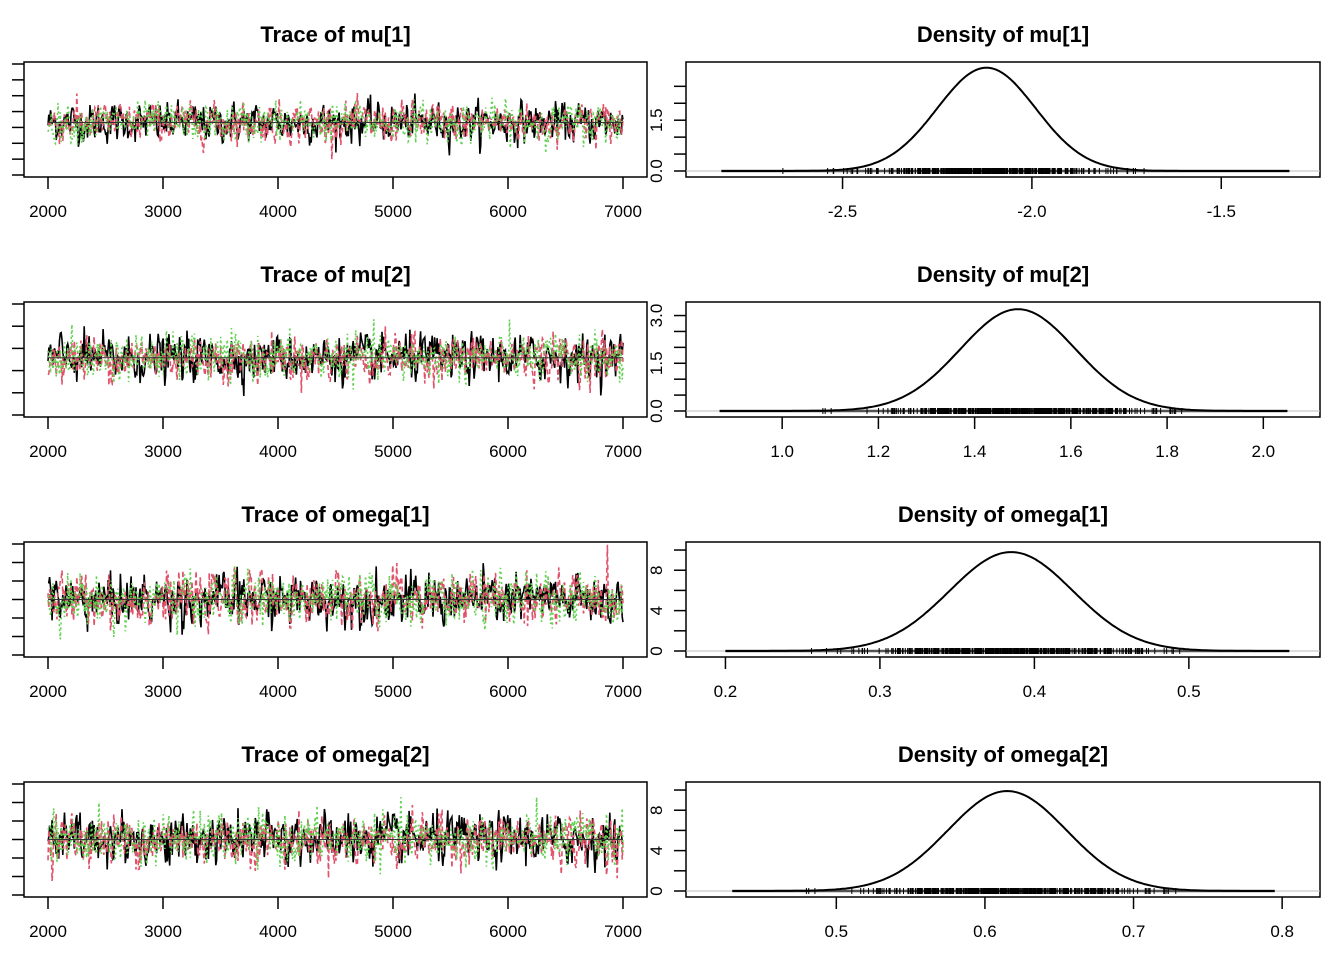 The image size is (1344, 960). What do you see at coordinates (842, 211) in the screenshot?
I see `x-tick-label: -2.5` at bounding box center [842, 211].